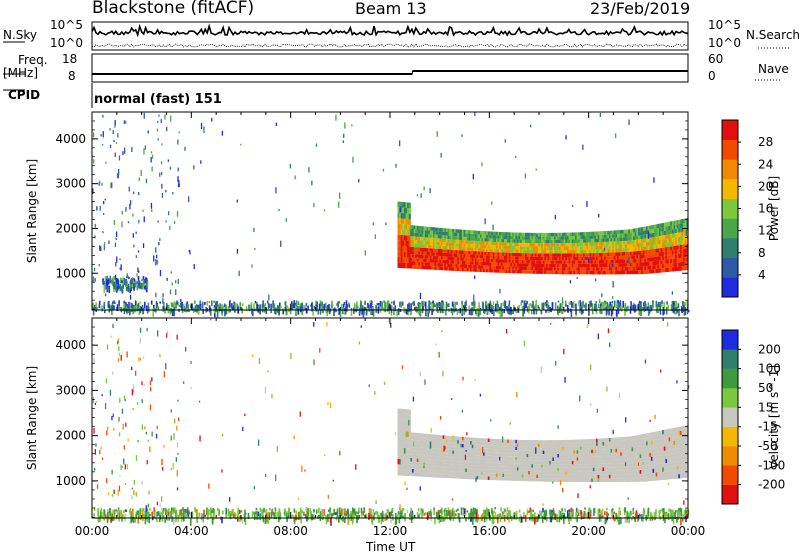 This screenshot has height=558, width=800. I want to click on power-colorbar-tick-label-0: 4, so click(762, 275).